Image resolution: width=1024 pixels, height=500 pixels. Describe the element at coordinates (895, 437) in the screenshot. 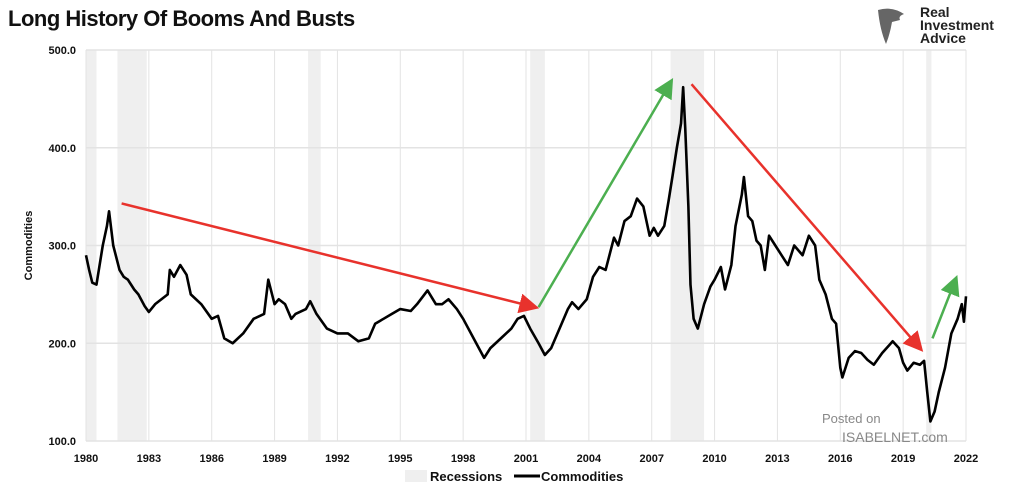

I see `watermark-line: ISABELNET.com` at that location.